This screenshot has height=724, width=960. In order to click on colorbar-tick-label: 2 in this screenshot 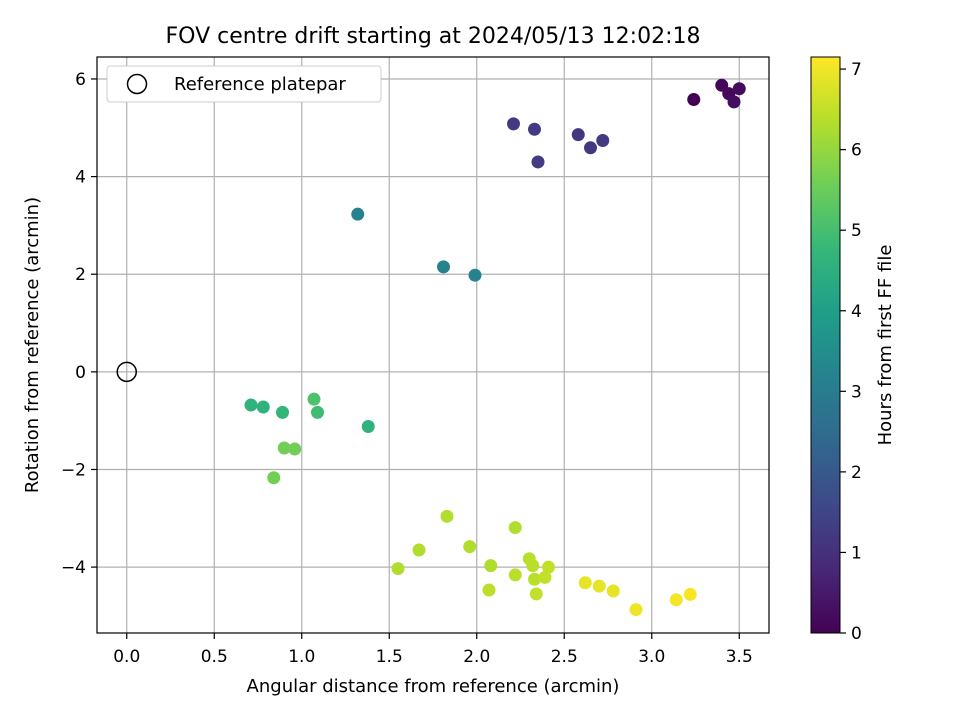, I will do `click(856, 473)`.